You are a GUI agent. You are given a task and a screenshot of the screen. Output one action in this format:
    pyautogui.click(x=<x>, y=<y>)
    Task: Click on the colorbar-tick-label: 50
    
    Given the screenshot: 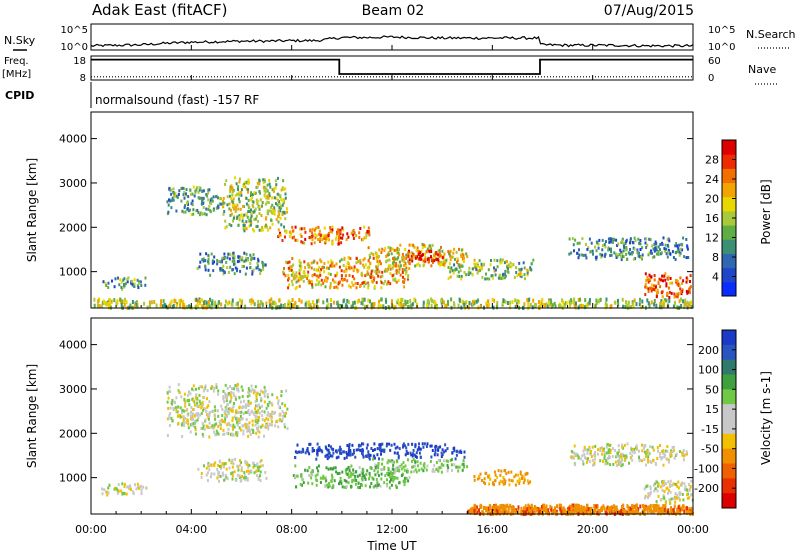 What is the action you would take?
    pyautogui.click(x=712, y=389)
    